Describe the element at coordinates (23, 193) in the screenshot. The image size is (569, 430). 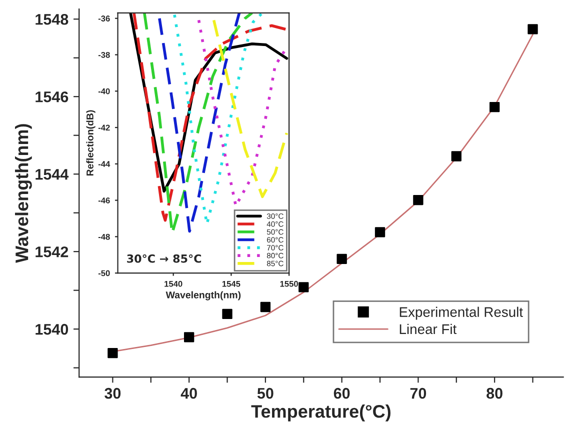
I see `y-axis-title: Wavelength(nm)` at that location.